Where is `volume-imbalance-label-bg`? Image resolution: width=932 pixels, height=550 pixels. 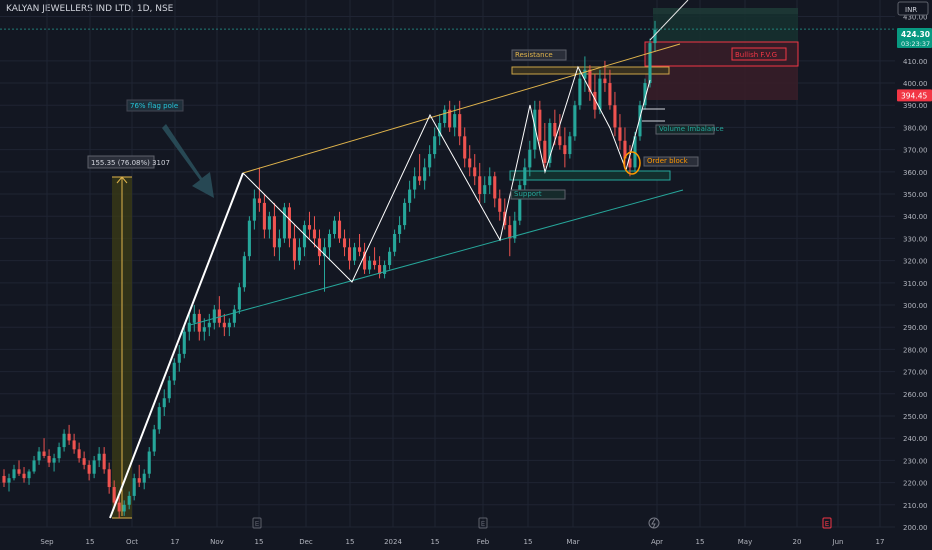 volume-imbalance-label-bg is located at coordinates (685, 129).